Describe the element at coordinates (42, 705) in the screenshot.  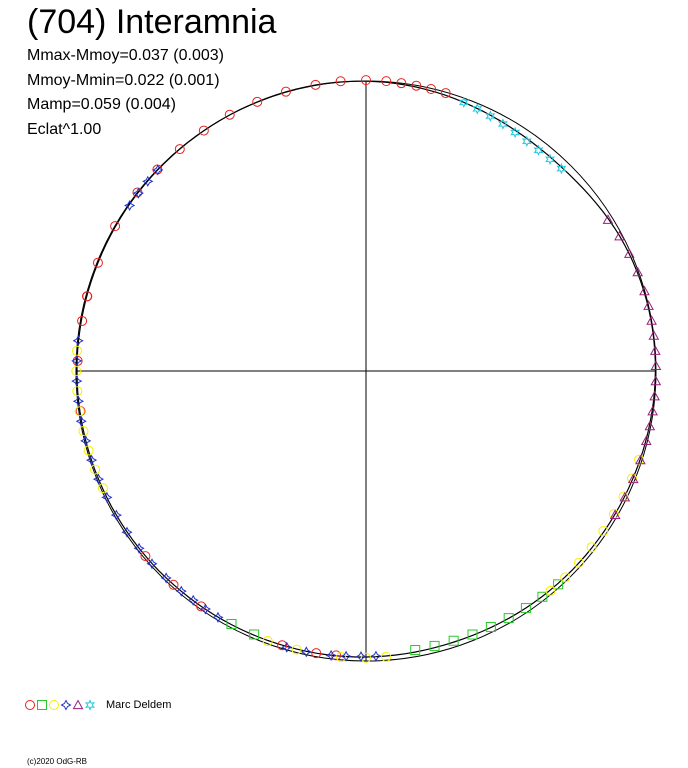
I see `legend-marker-square` at that location.